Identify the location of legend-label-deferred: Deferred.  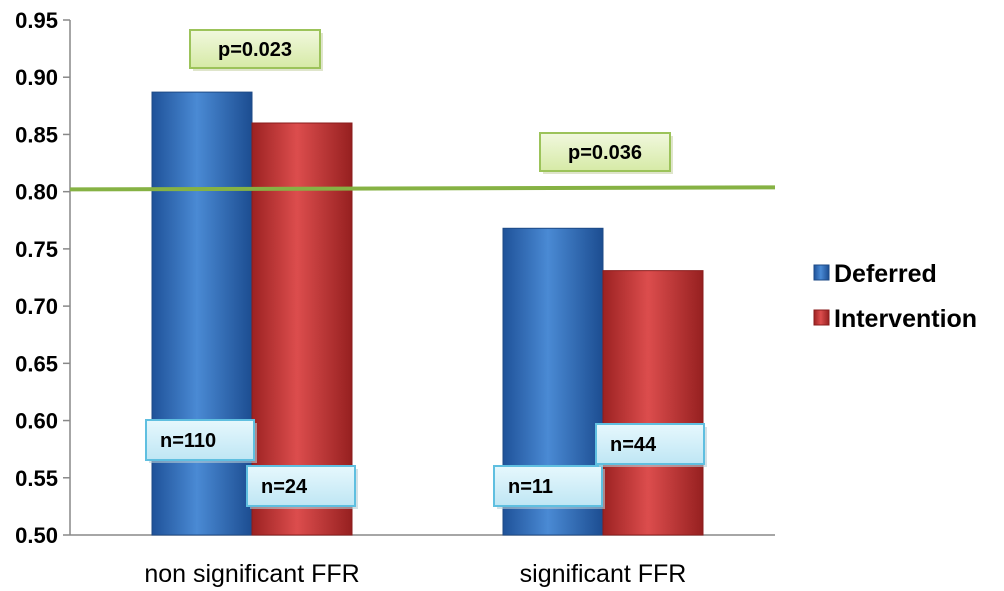
(885, 274).